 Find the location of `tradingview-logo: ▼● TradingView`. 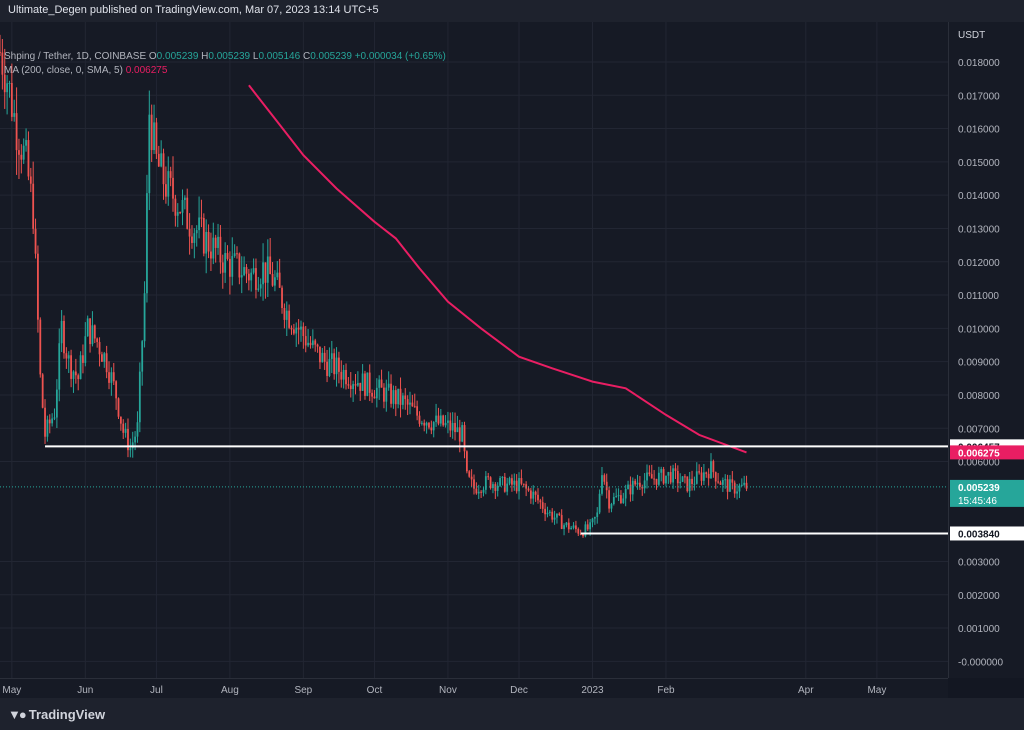

tradingview-logo: ▼● TradingView is located at coordinates (56, 714).